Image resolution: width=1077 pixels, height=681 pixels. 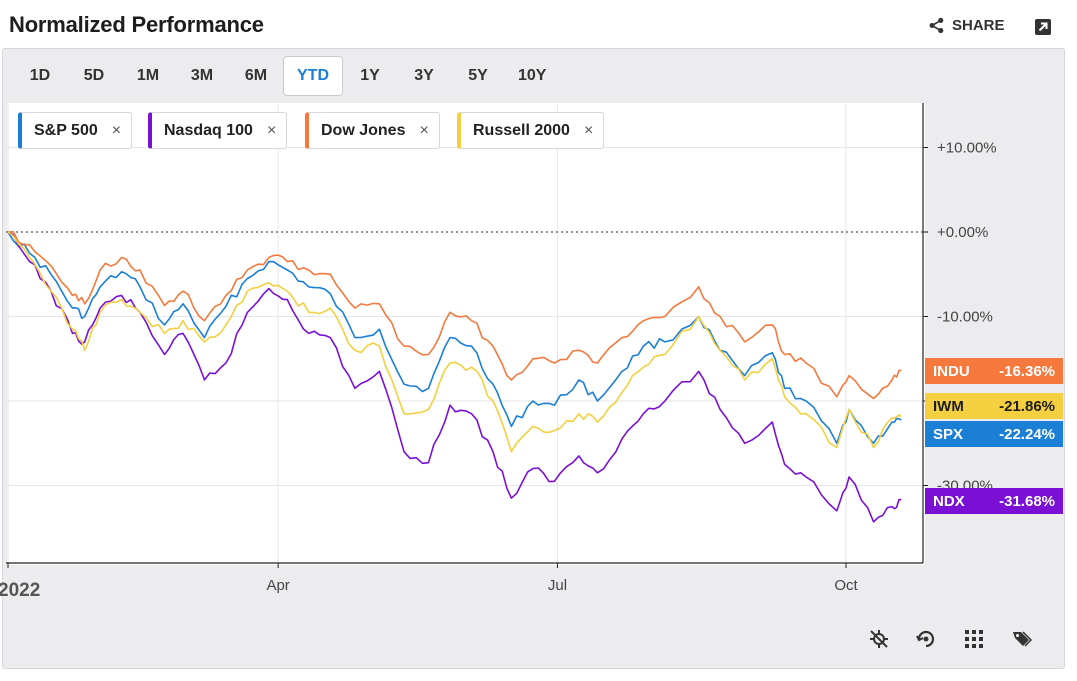 What do you see at coordinates (256, 75) in the screenshot?
I see `range-button-6m: 6M` at bounding box center [256, 75].